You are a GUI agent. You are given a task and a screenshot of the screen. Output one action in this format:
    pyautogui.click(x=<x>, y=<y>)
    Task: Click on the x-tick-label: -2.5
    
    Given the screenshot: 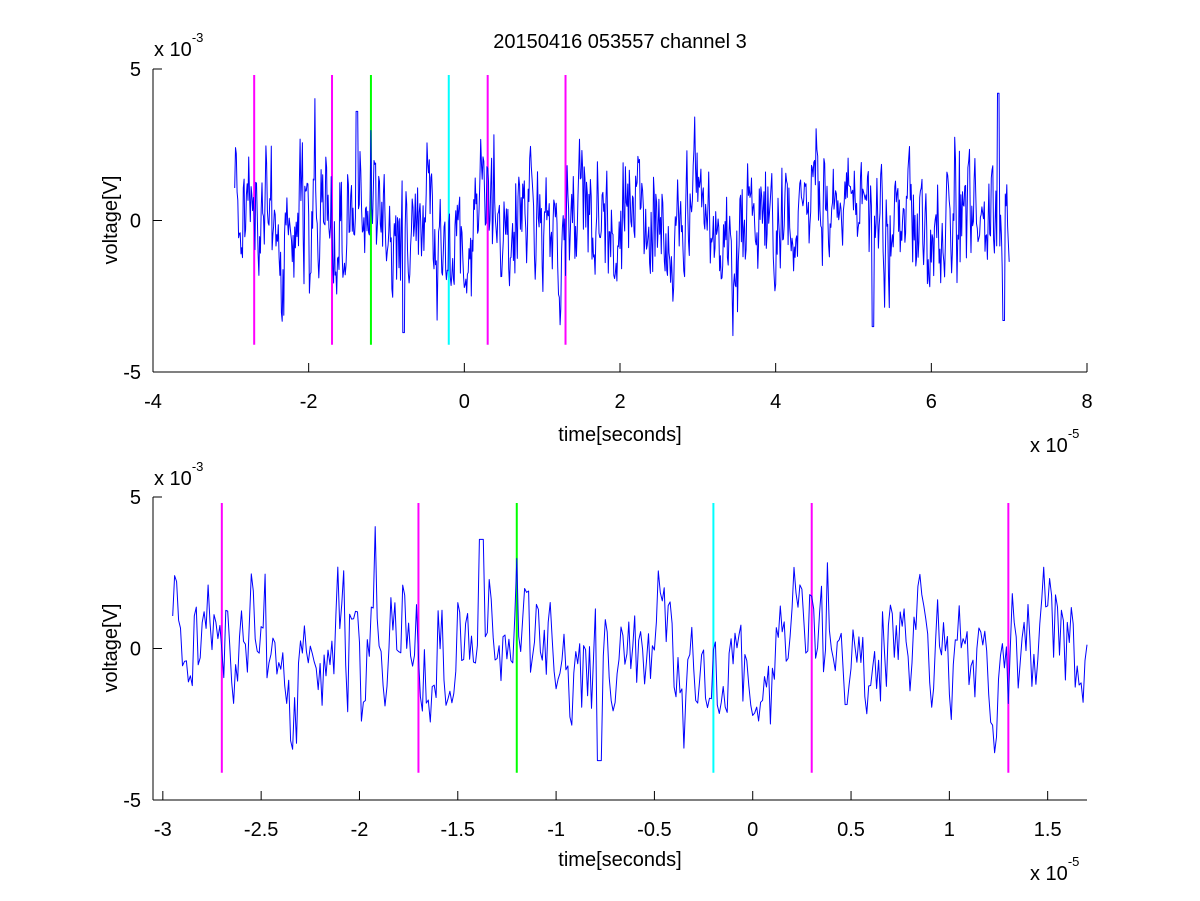 What is the action you would take?
    pyautogui.click(x=261, y=830)
    